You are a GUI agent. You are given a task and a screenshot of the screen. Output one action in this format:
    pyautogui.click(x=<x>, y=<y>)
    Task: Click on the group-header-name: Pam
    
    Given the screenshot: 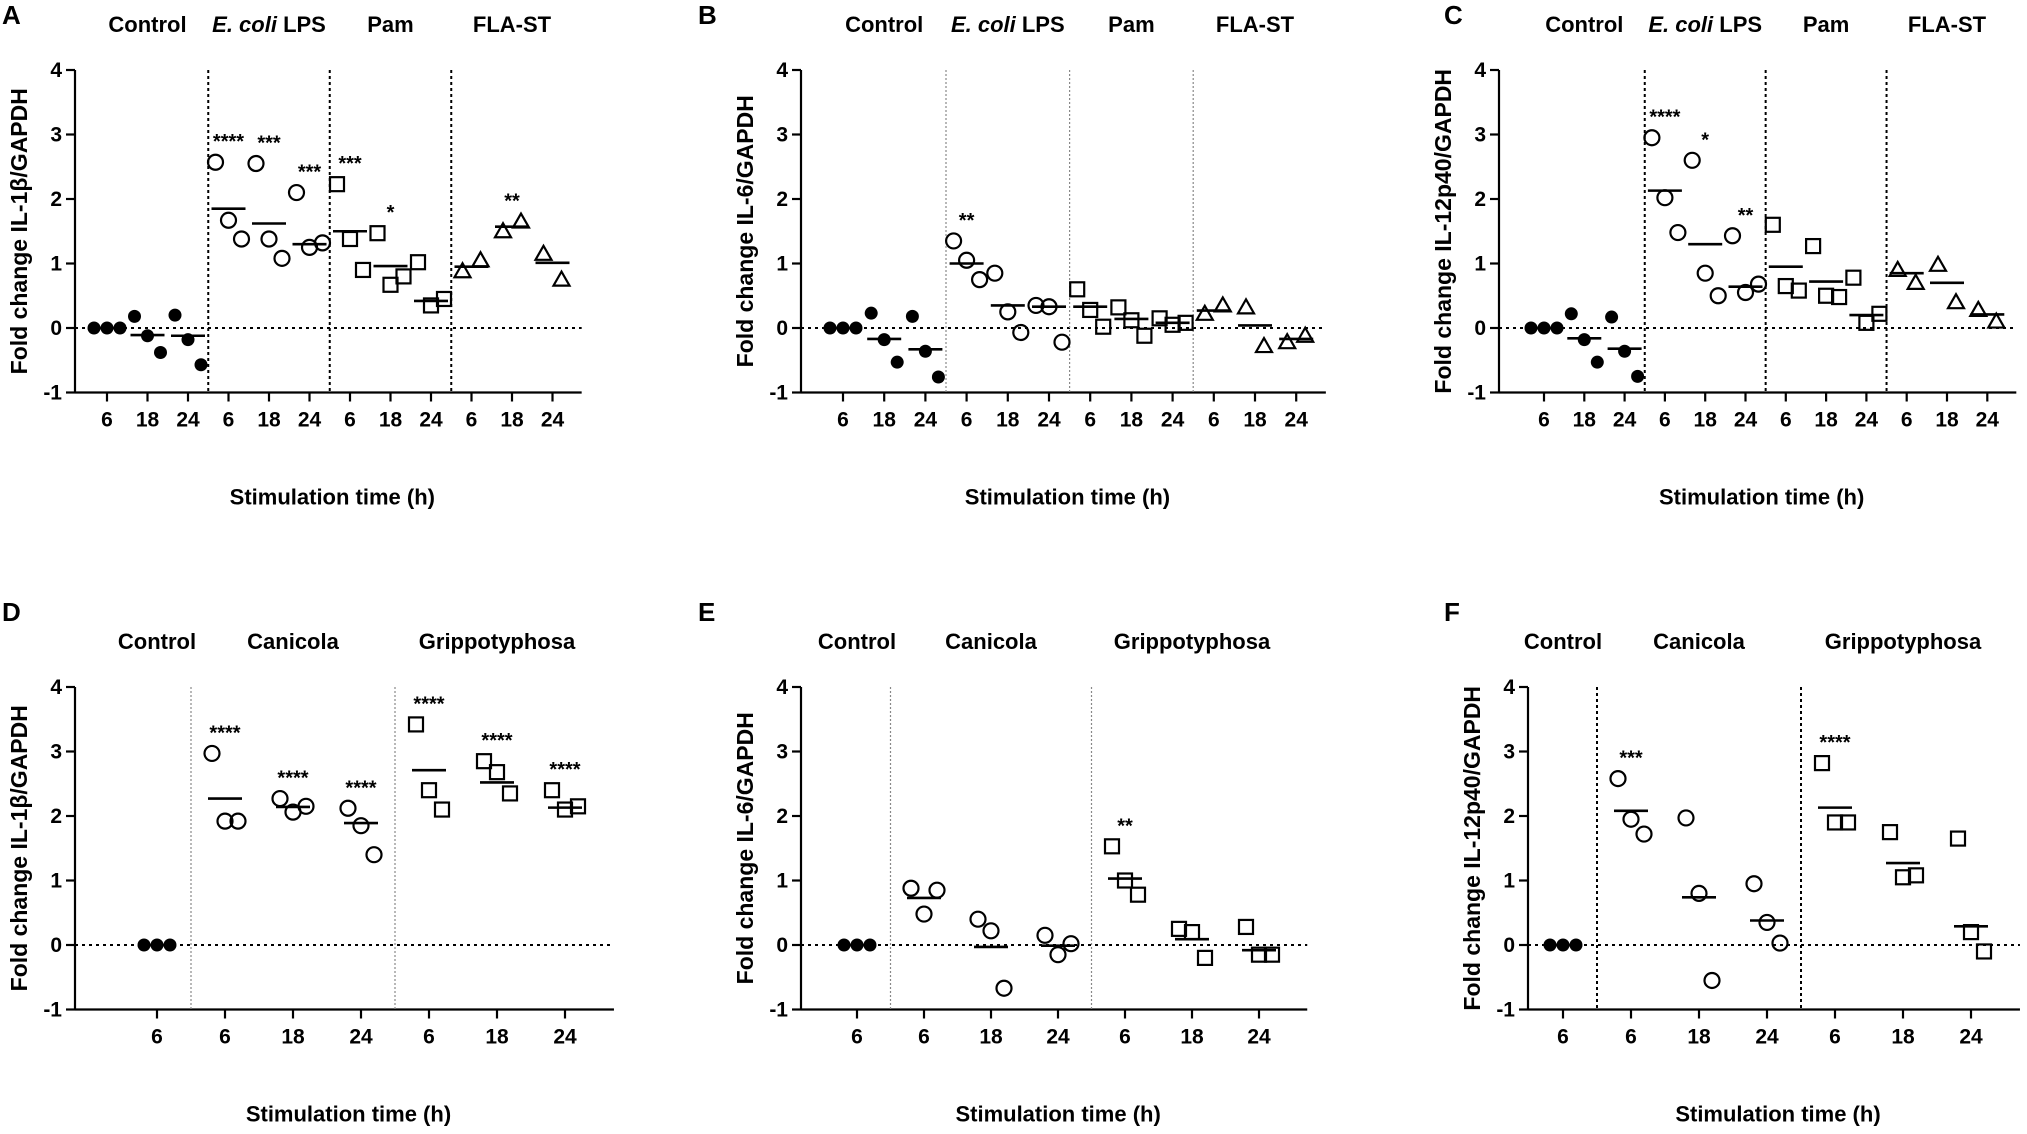 What is the action you would take?
    pyautogui.click(x=390, y=24)
    